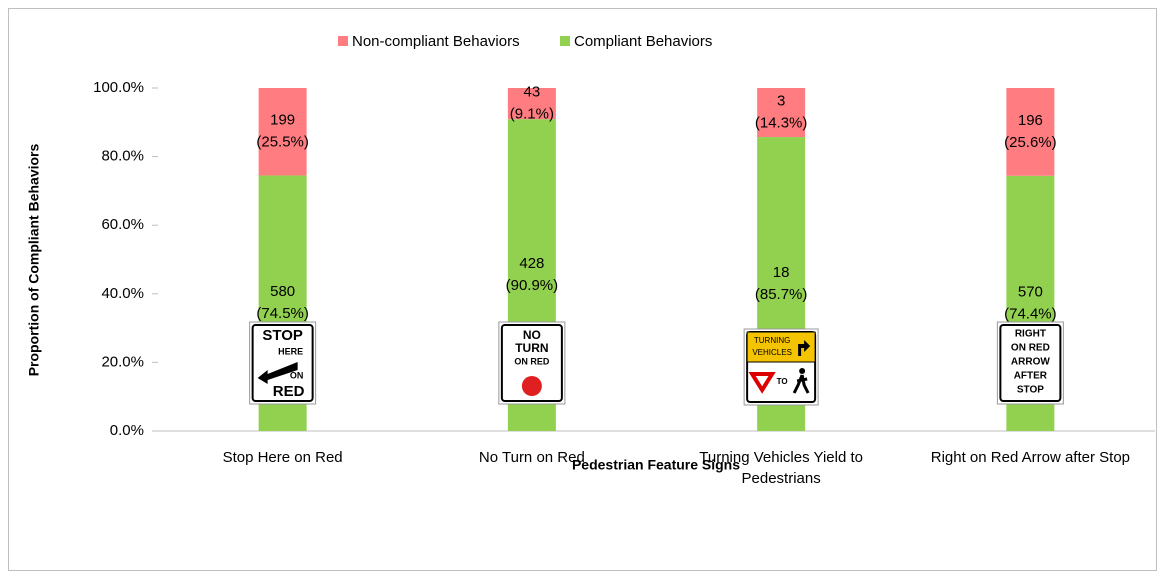 The height and width of the screenshot is (580, 1166). Describe the element at coordinates (1030, 313) in the screenshot. I see `value-label: (74.4%)` at that location.